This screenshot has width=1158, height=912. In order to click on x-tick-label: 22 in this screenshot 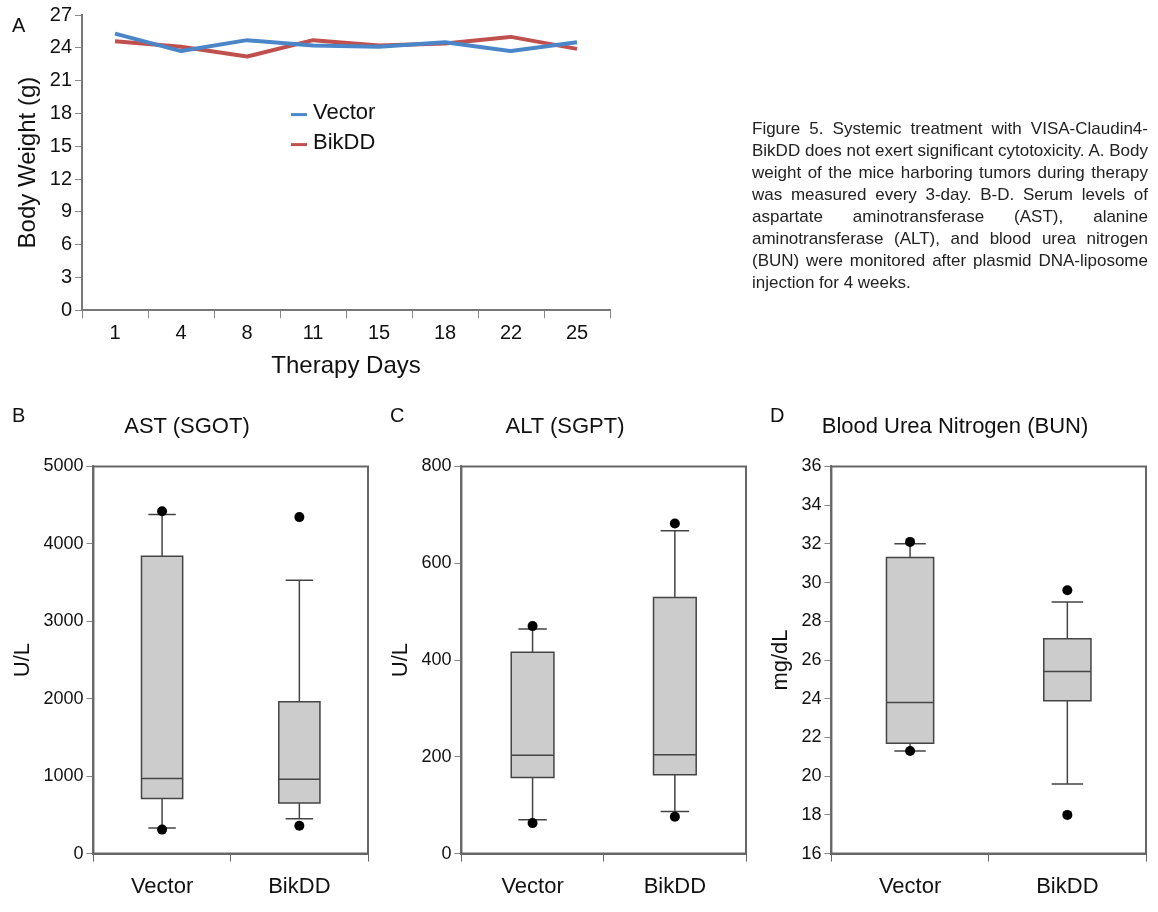, I will do `click(511, 331)`.